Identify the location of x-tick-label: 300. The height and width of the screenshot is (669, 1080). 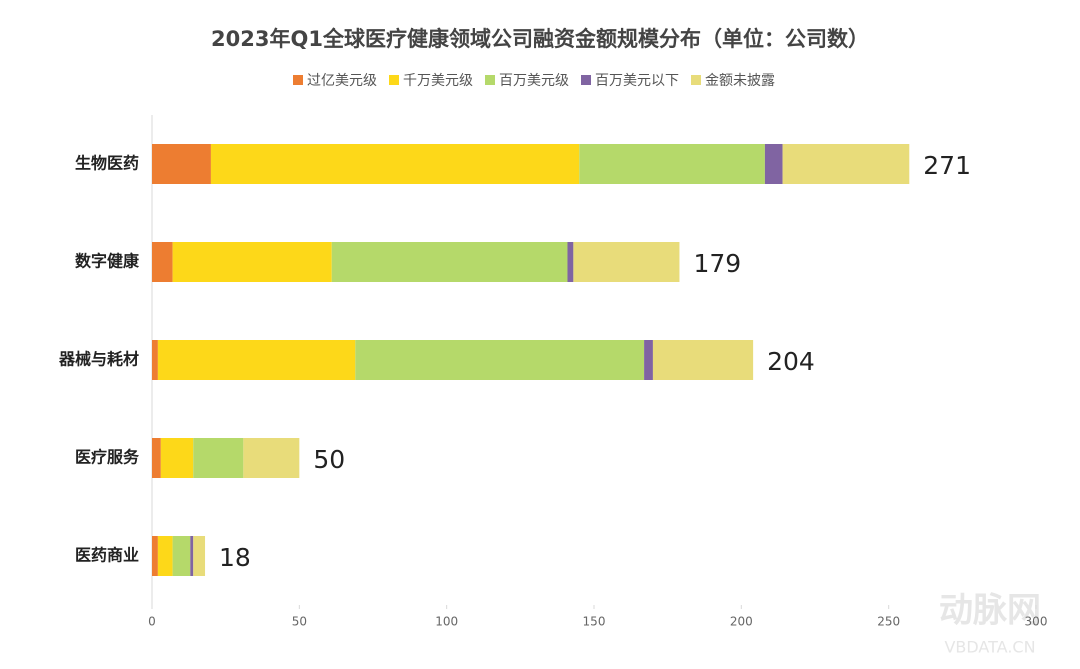
(1036, 622).